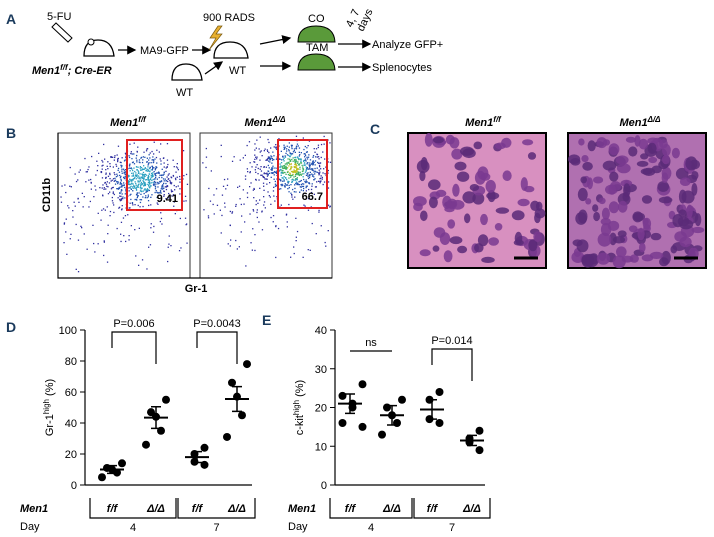 The width and height of the screenshot is (714, 537). What do you see at coordinates (316, 19) in the screenshot?
I see `control-label: CO` at bounding box center [316, 19].